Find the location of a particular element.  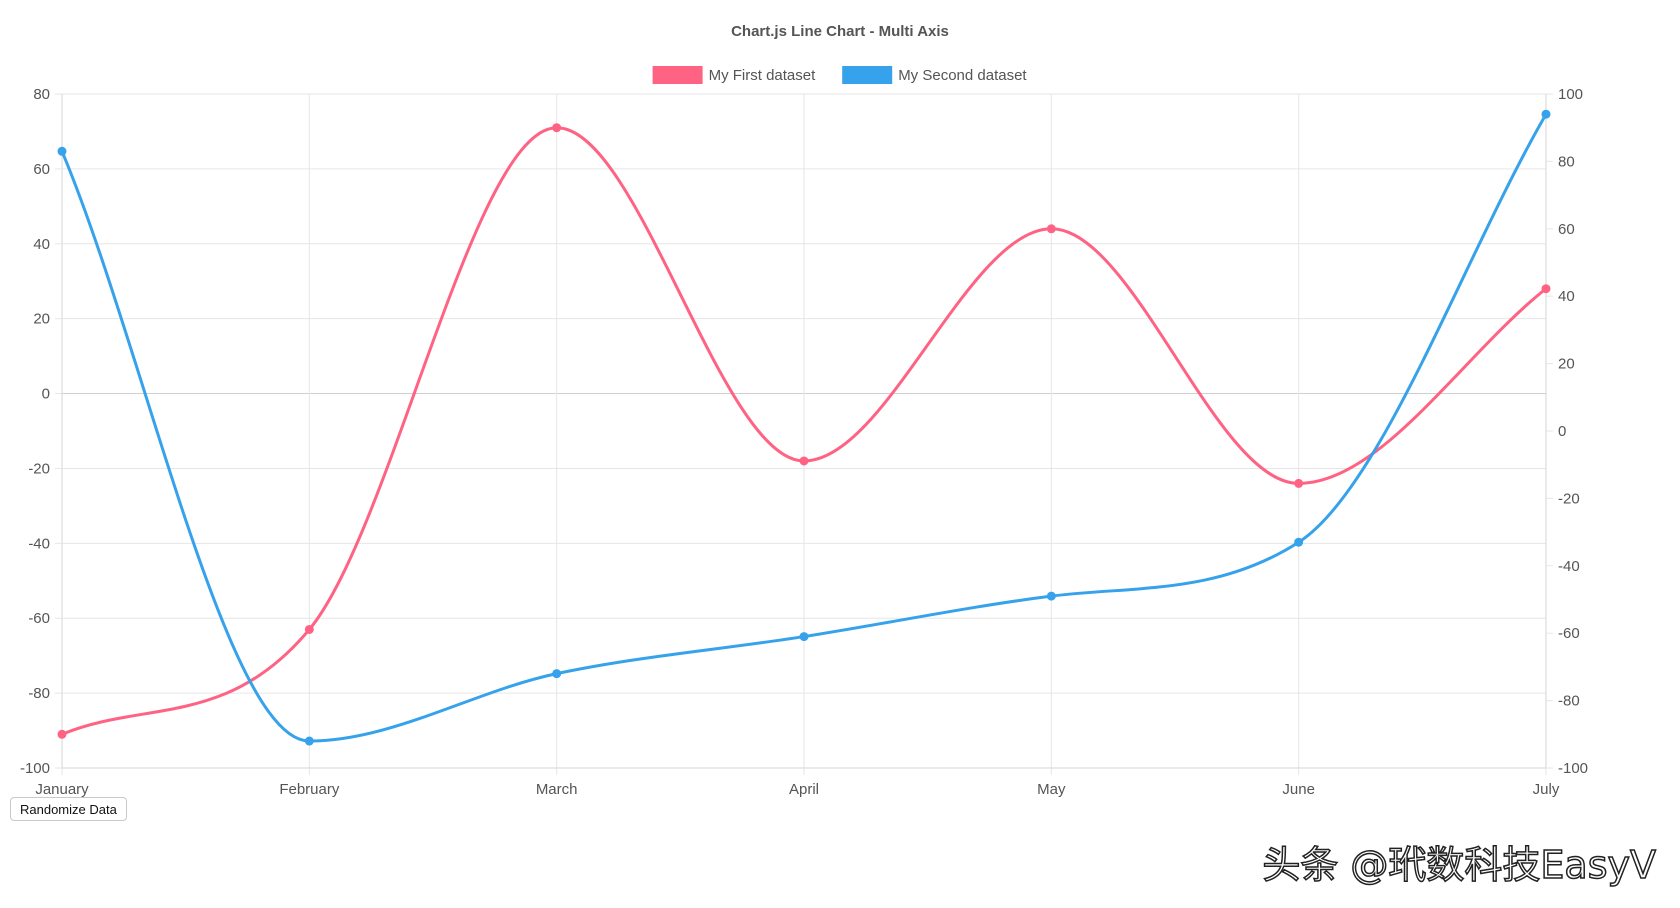

right-tick-label: -20 is located at coordinates (1569, 498).